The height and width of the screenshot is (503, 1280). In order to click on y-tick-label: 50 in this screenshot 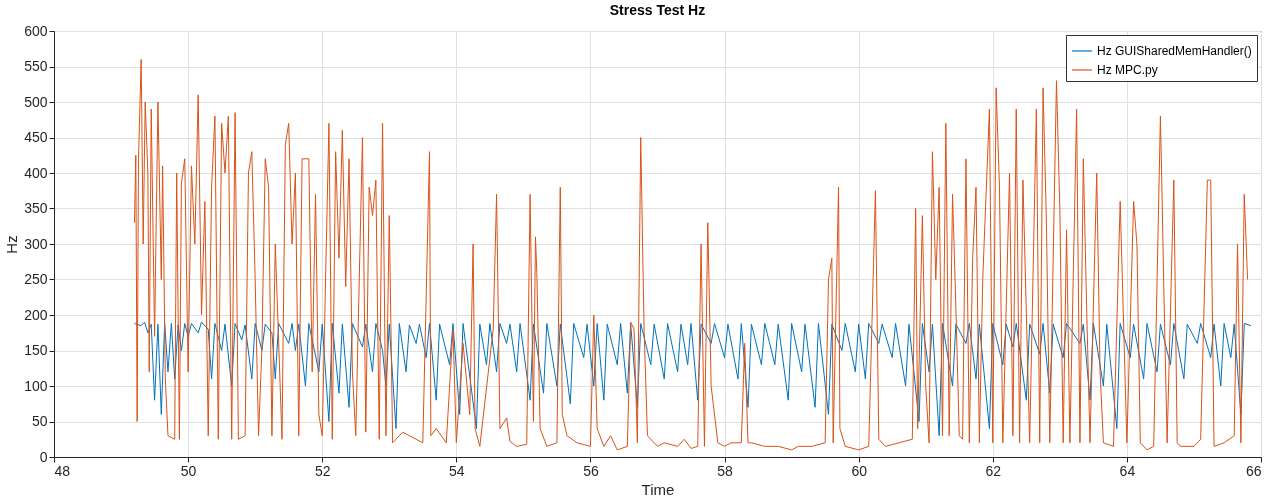, I will do `click(39, 421)`.